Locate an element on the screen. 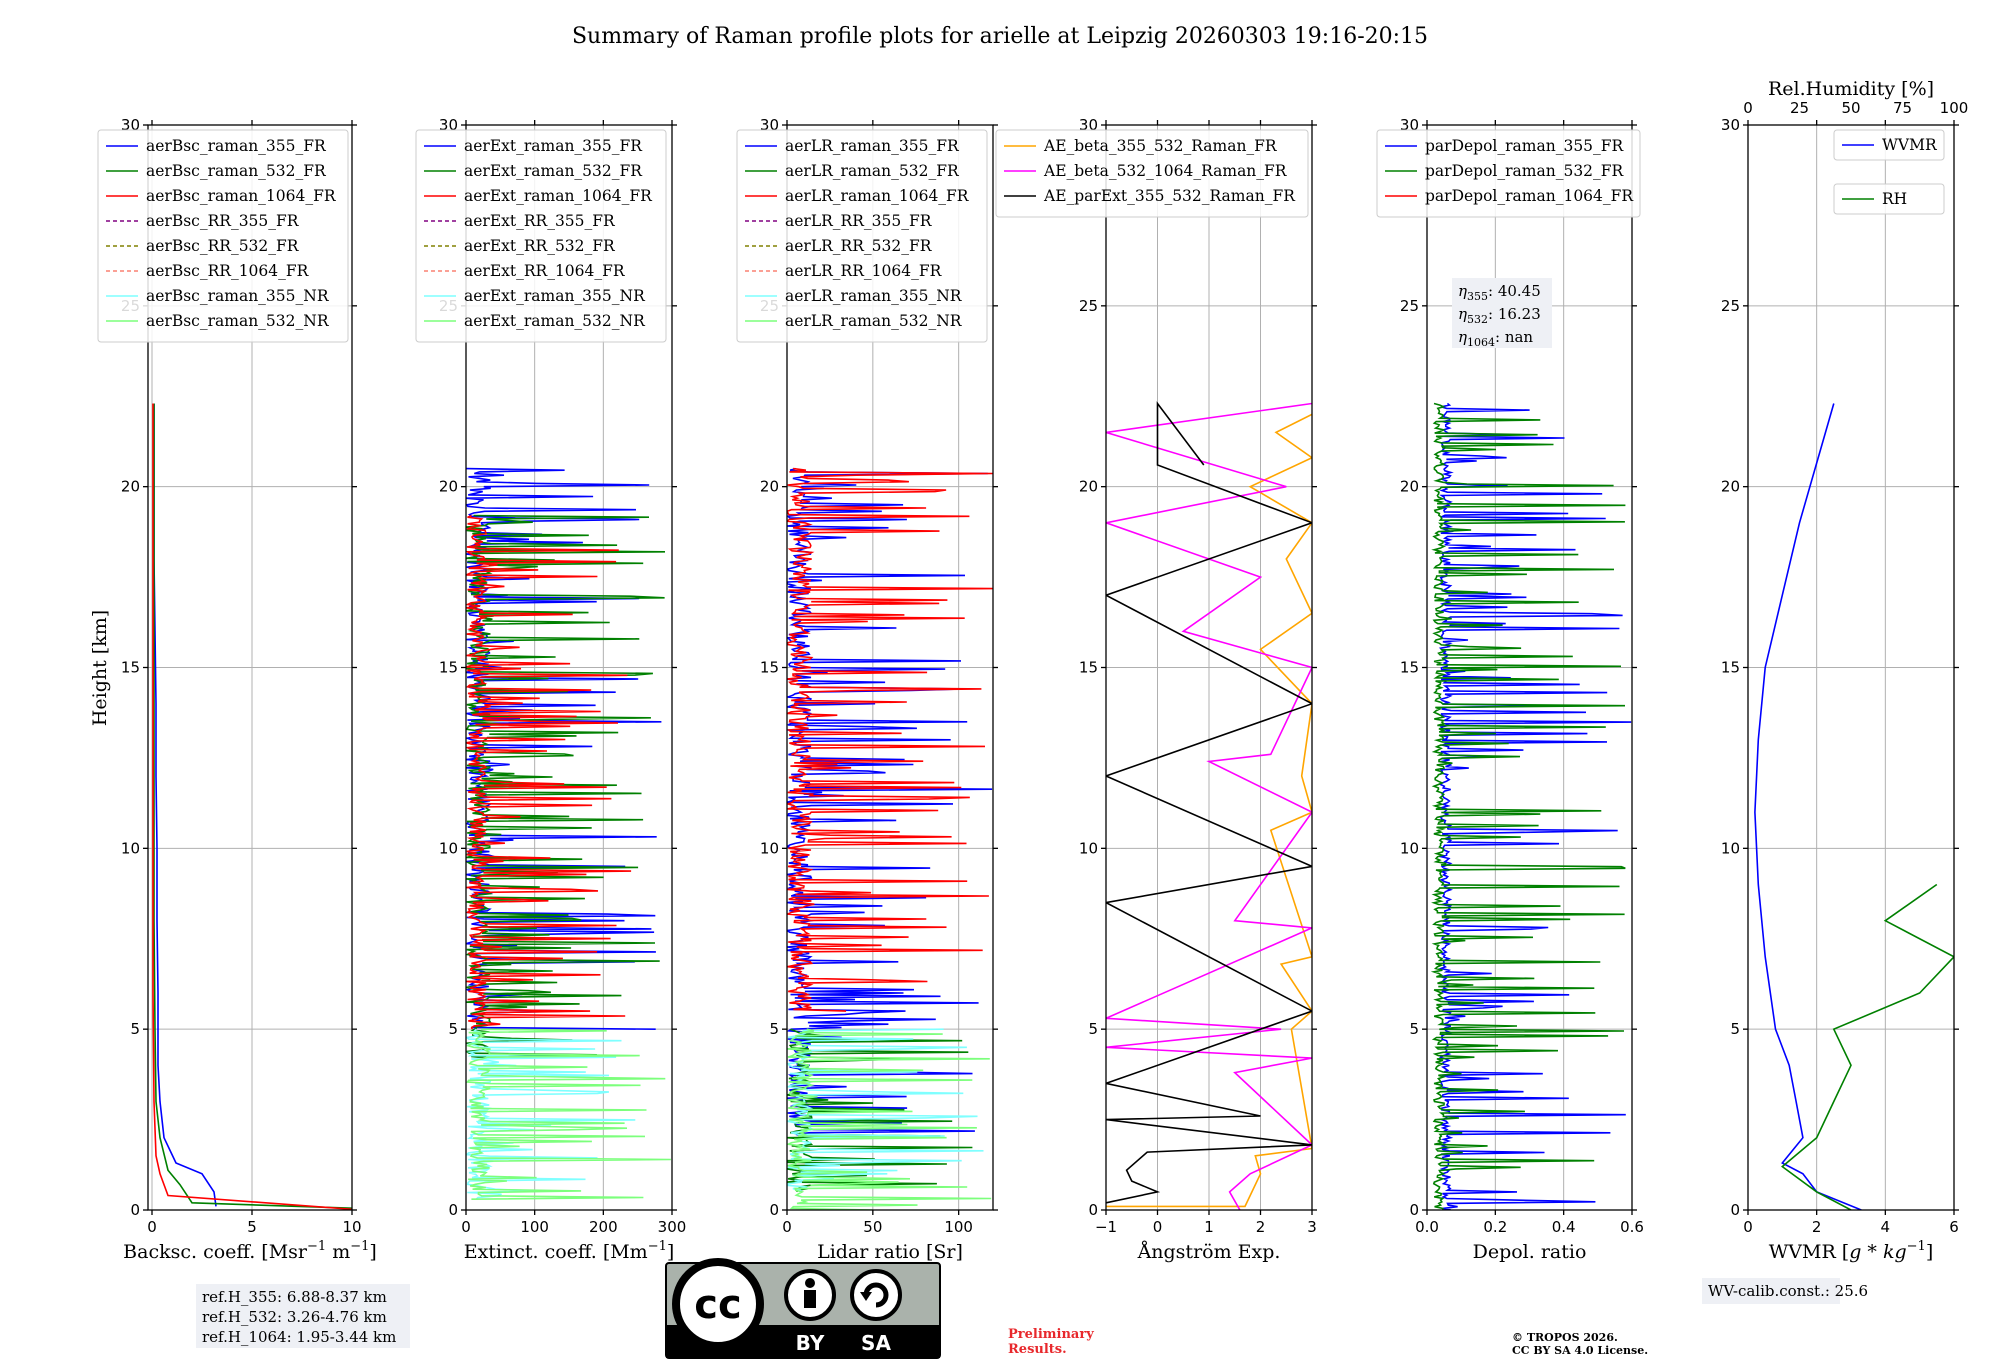 This screenshot has width=2000, height=1360. cc-label: cc is located at coordinates (717, 1305).